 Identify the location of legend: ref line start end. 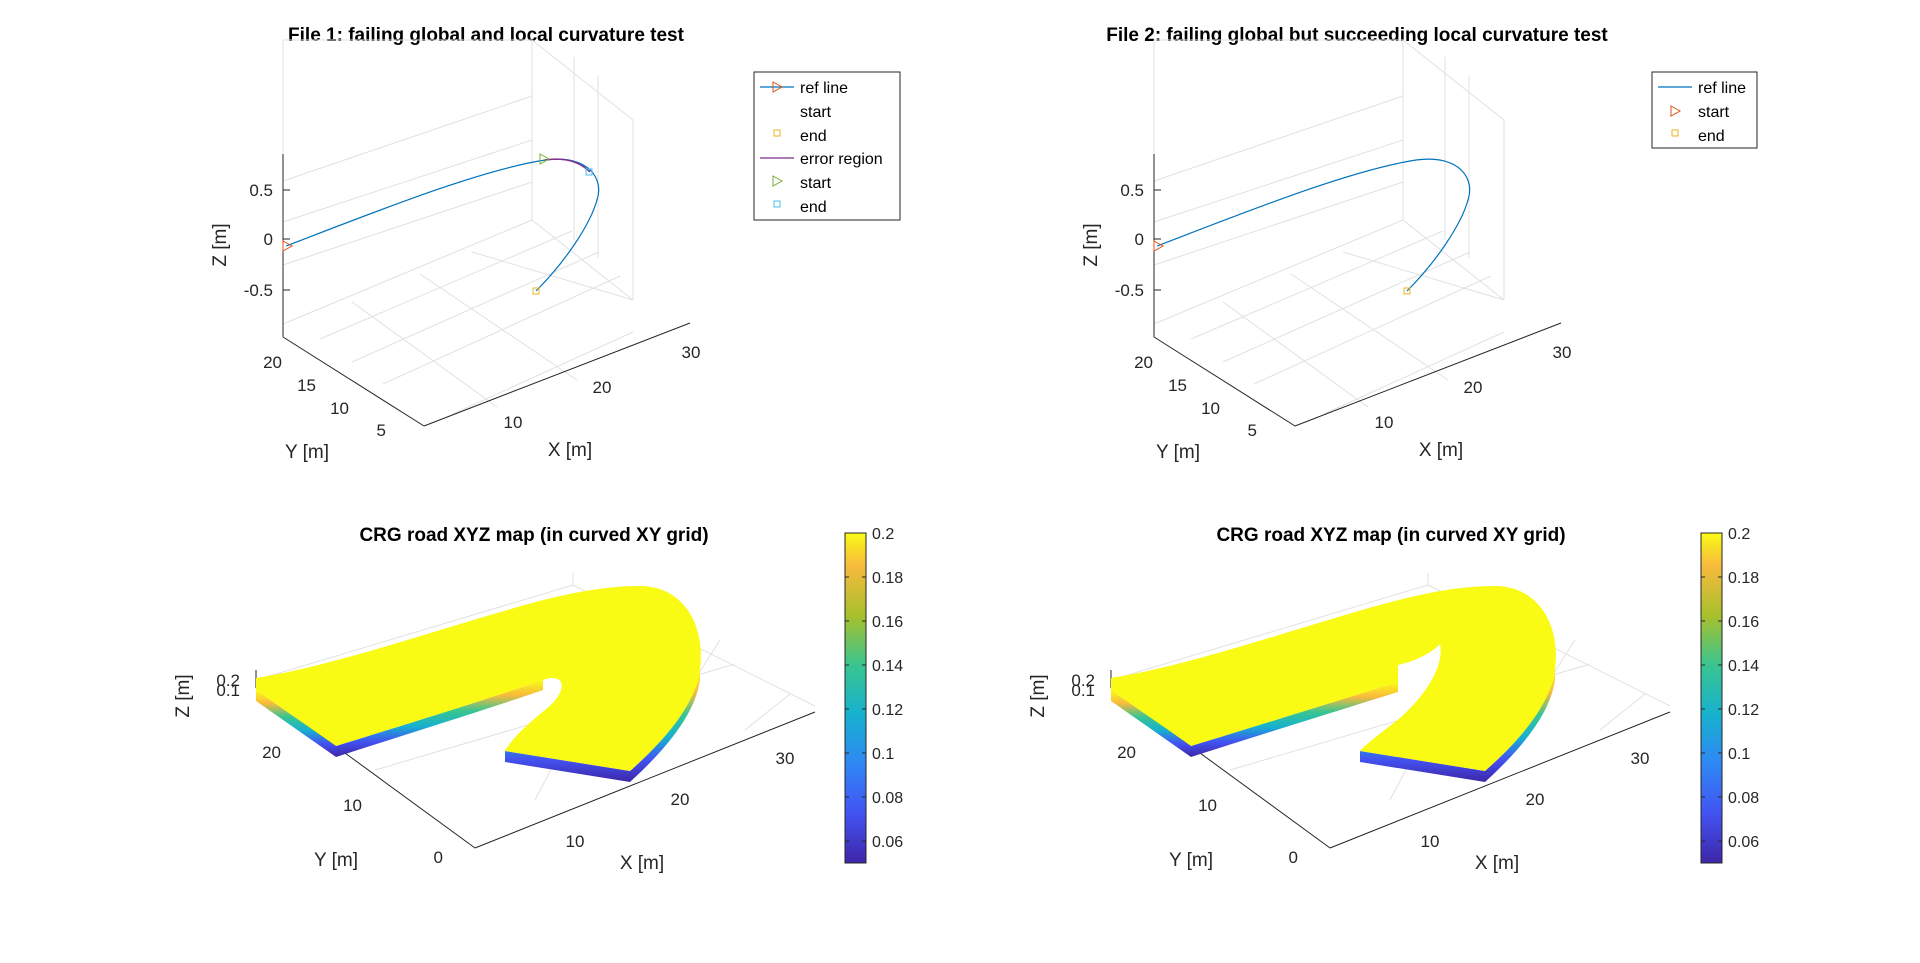
(1704, 110).